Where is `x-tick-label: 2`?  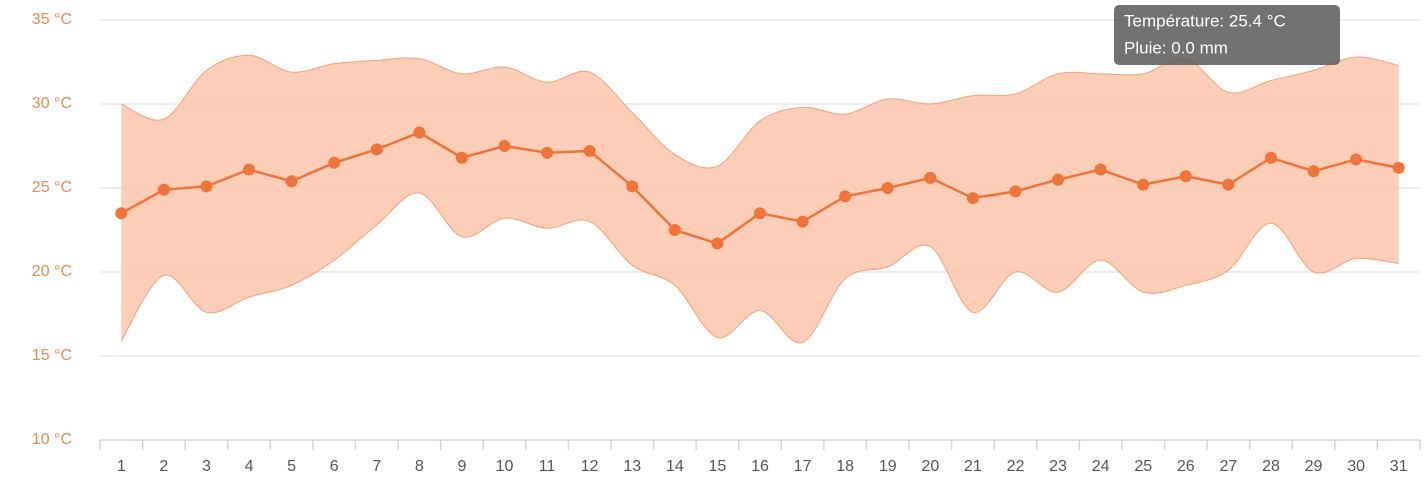
x-tick-label: 2 is located at coordinates (163, 466).